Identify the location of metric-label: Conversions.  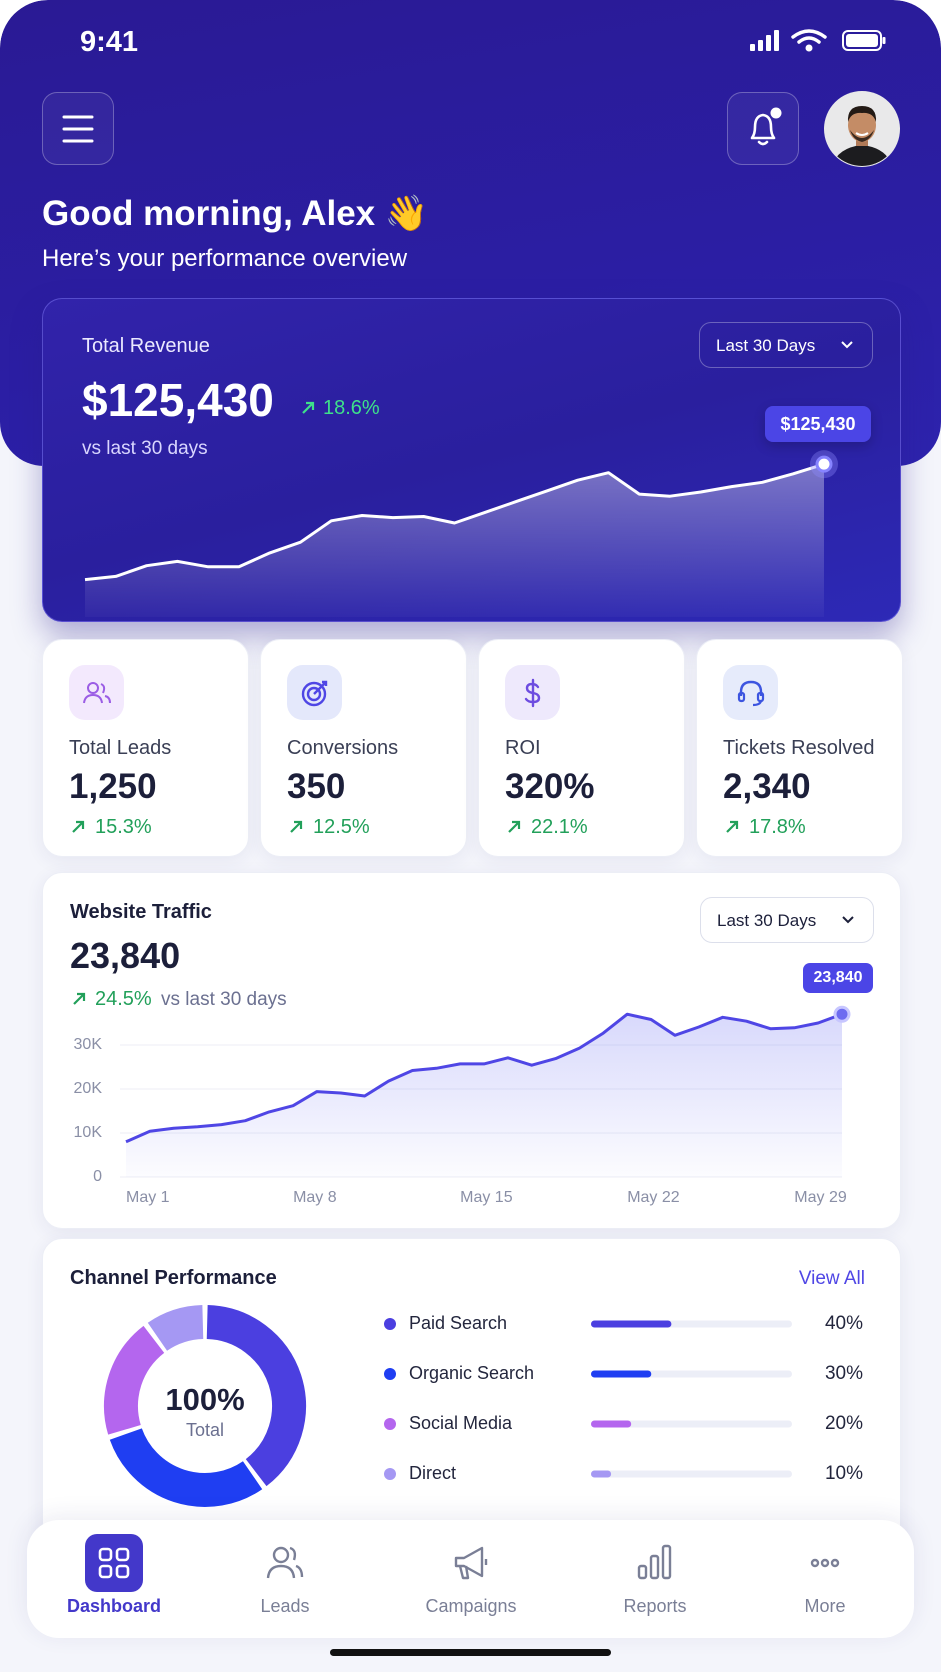
(343, 748).